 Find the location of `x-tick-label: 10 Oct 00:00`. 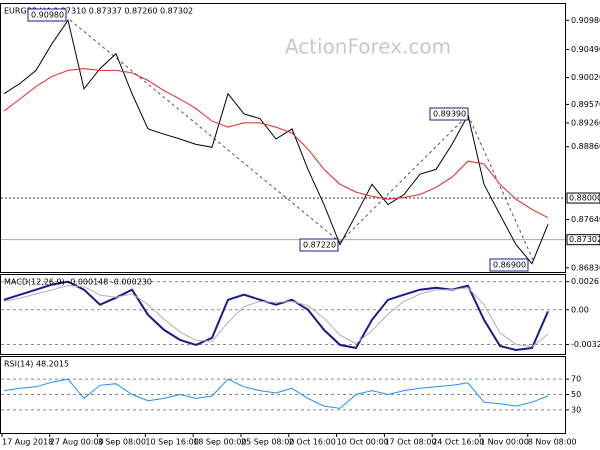

x-tick-label: 10 Oct 00:00 is located at coordinates (363, 442).